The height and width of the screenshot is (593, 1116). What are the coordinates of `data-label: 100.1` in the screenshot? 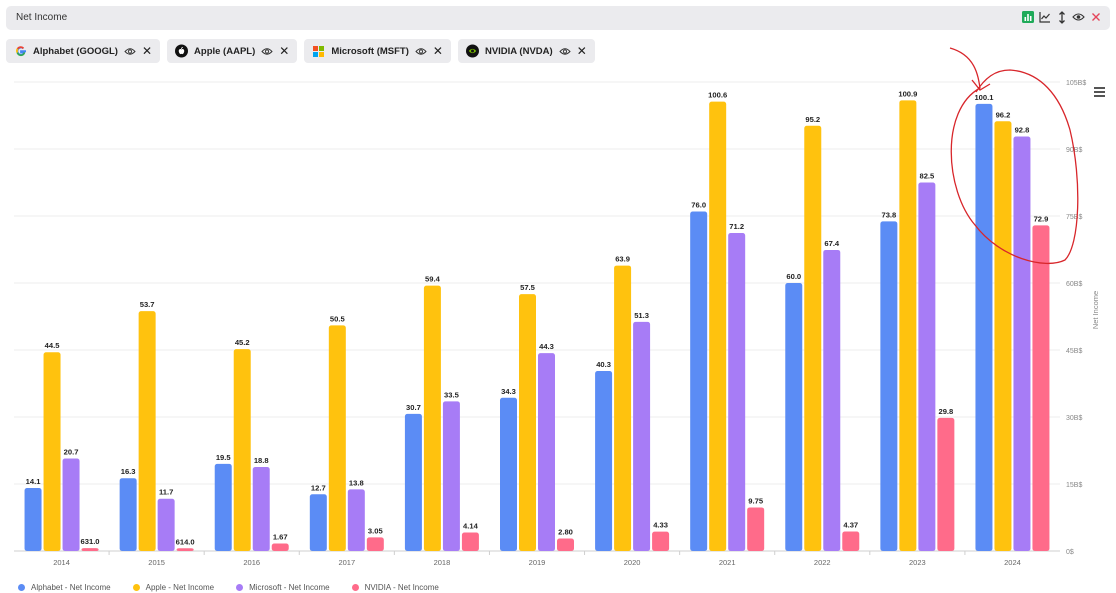 It's located at (984, 97).